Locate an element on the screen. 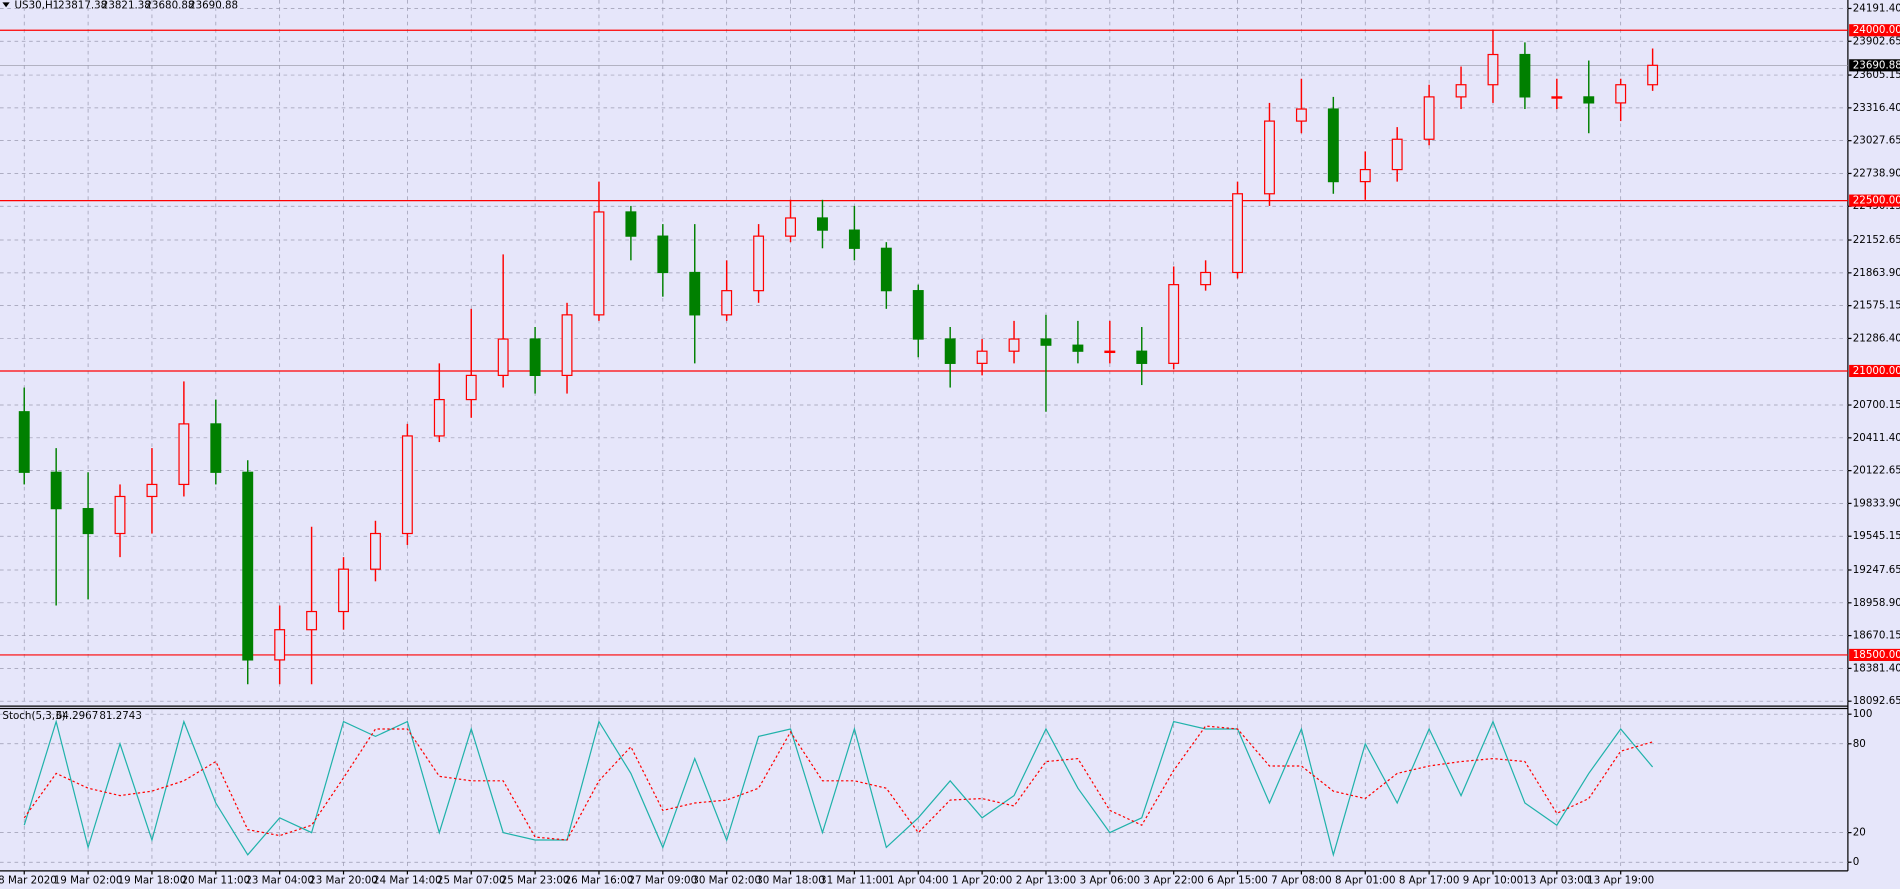 The height and width of the screenshot is (889, 1900). symbol: US30,H1 is located at coordinates (37, 5).